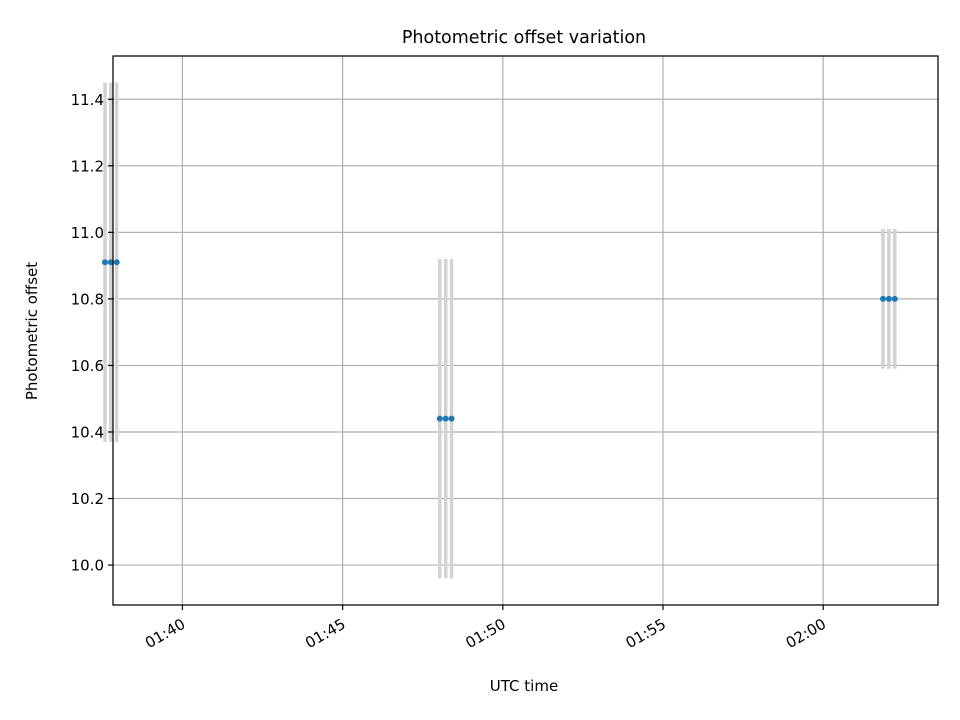 This screenshot has width=960, height=720. I want to click on x-tick-label: 01:40, so click(165, 633).